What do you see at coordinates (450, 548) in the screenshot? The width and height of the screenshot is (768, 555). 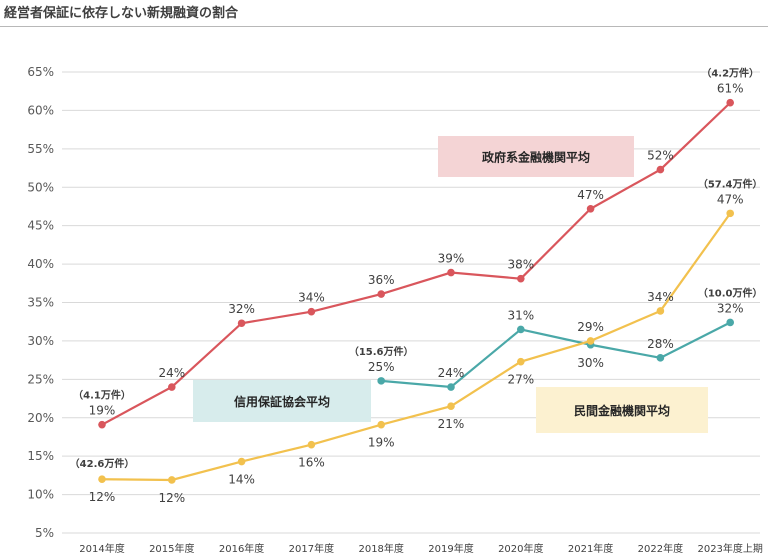 I see `x-tick-label: 2019年度` at bounding box center [450, 548].